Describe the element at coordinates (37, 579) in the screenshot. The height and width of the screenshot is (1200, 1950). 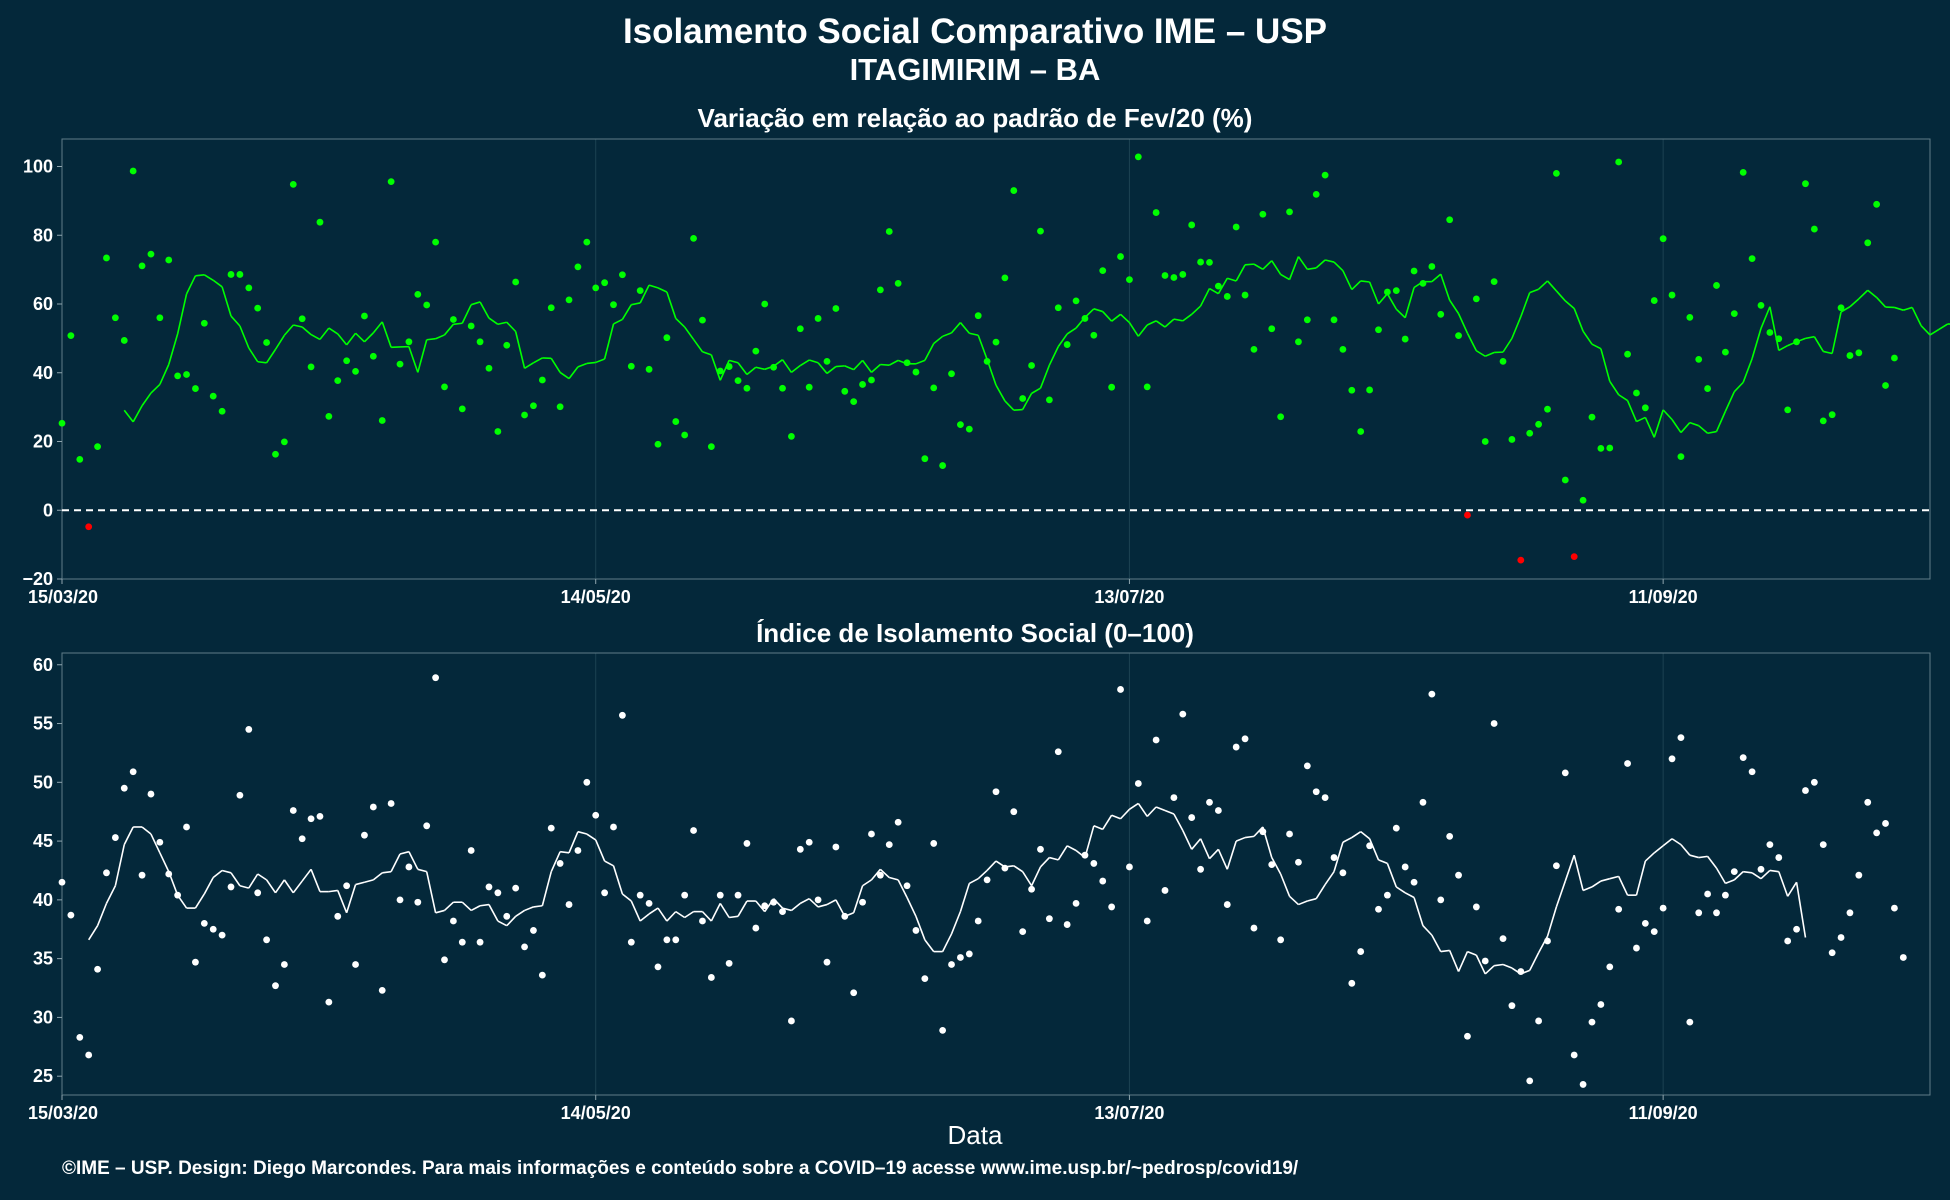
I see `y-tick-label: −20` at that location.